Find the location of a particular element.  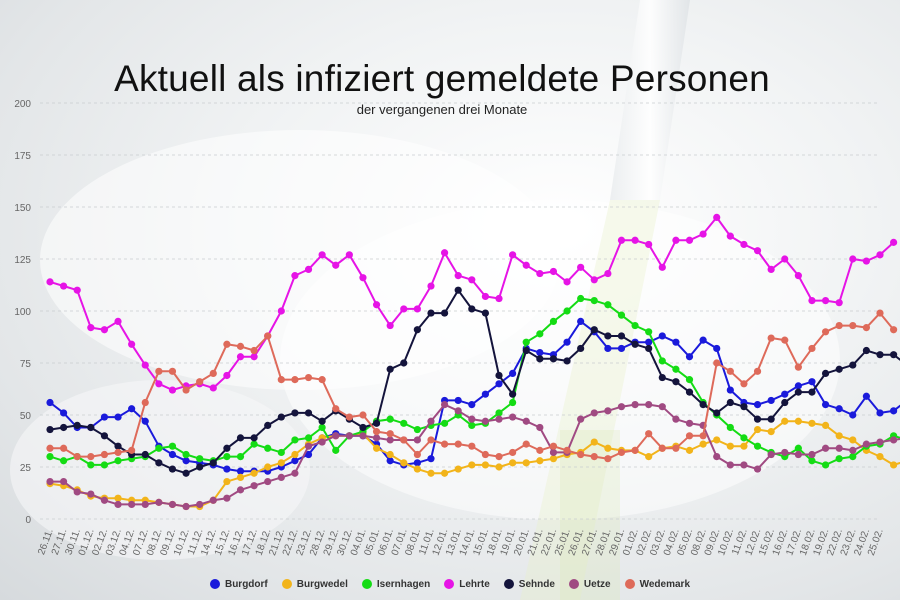

legend-item: Wedemark is located at coordinates (657, 584).